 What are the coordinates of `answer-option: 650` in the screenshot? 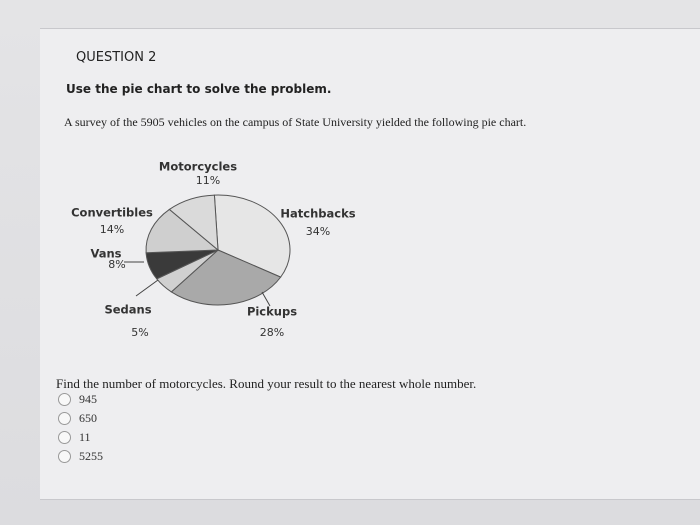 It's located at (77, 418).